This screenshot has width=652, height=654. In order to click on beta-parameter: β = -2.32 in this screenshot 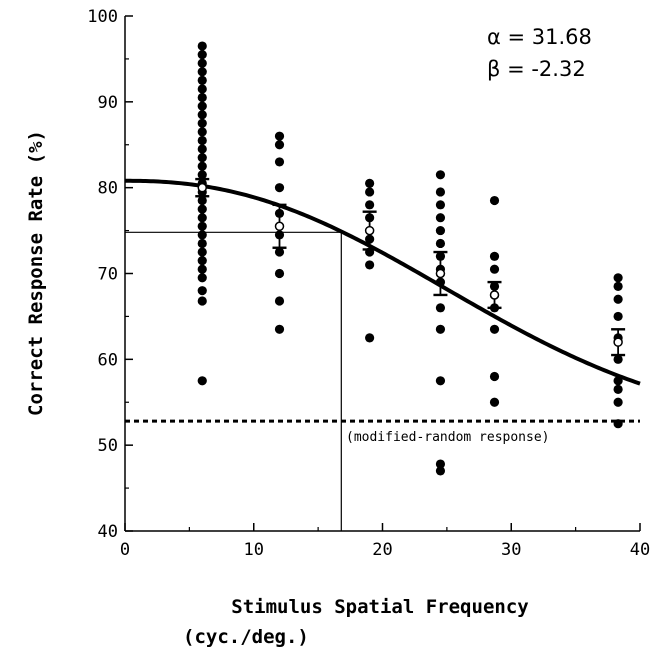, I will do `click(536, 69)`.